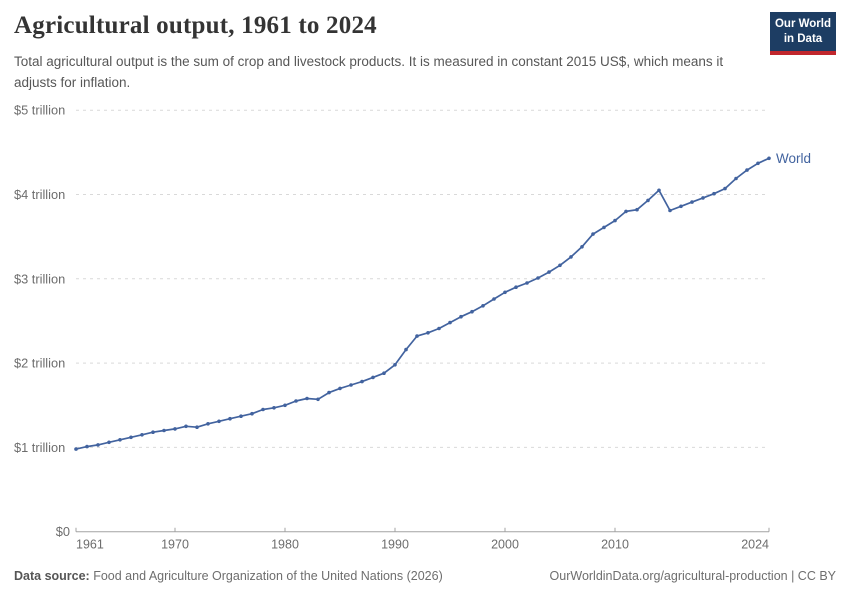  I want to click on data-source-label: Data source:, so click(52, 576).